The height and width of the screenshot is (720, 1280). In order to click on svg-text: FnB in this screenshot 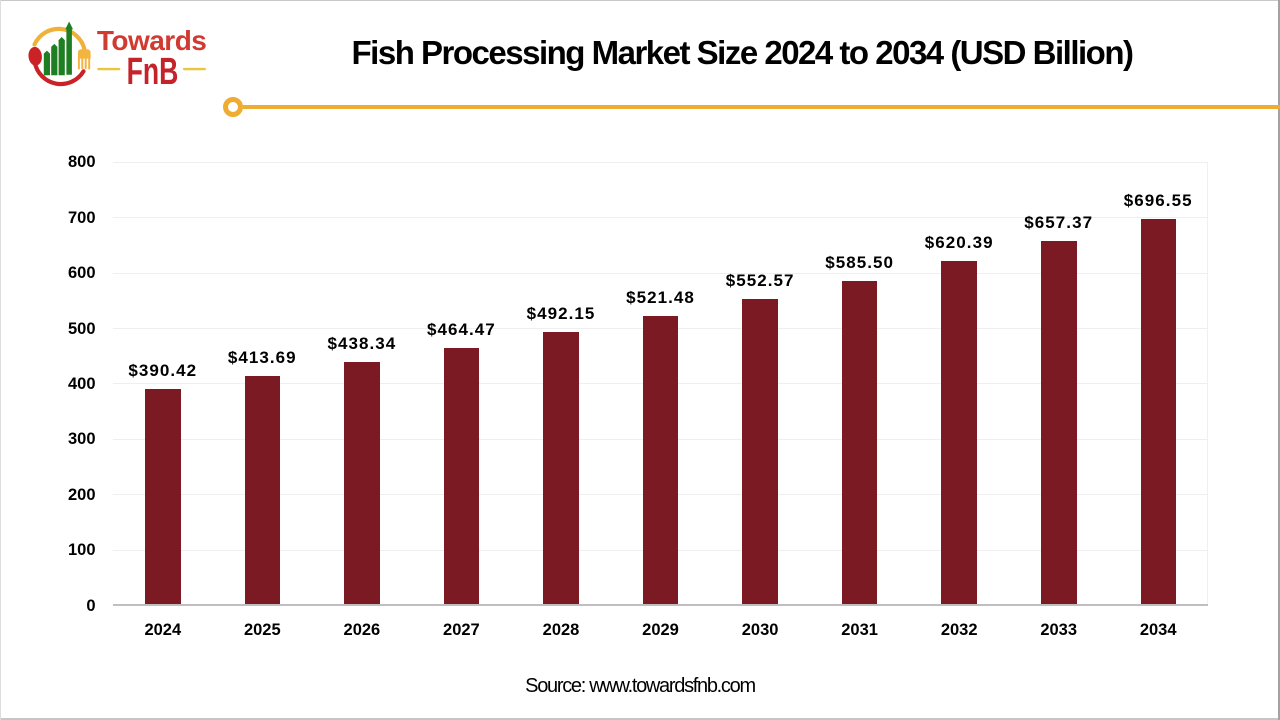, I will do `click(153, 70)`.